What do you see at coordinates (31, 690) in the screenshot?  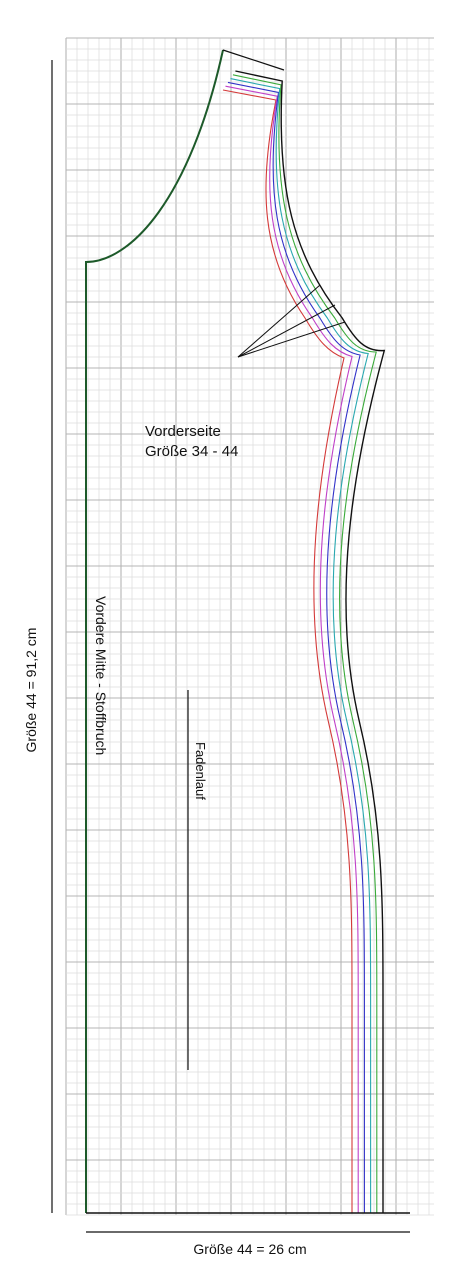 I see `height-label: Größe 44 = 91,2 cm` at bounding box center [31, 690].